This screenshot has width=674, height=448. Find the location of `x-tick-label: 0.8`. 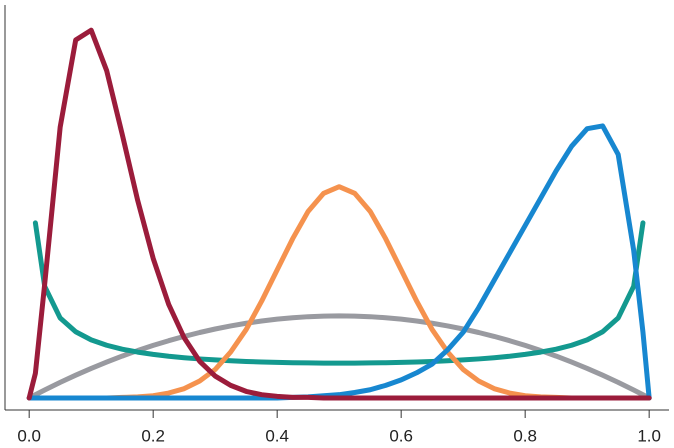

x-tick-label: 0.8 is located at coordinates (525, 435).